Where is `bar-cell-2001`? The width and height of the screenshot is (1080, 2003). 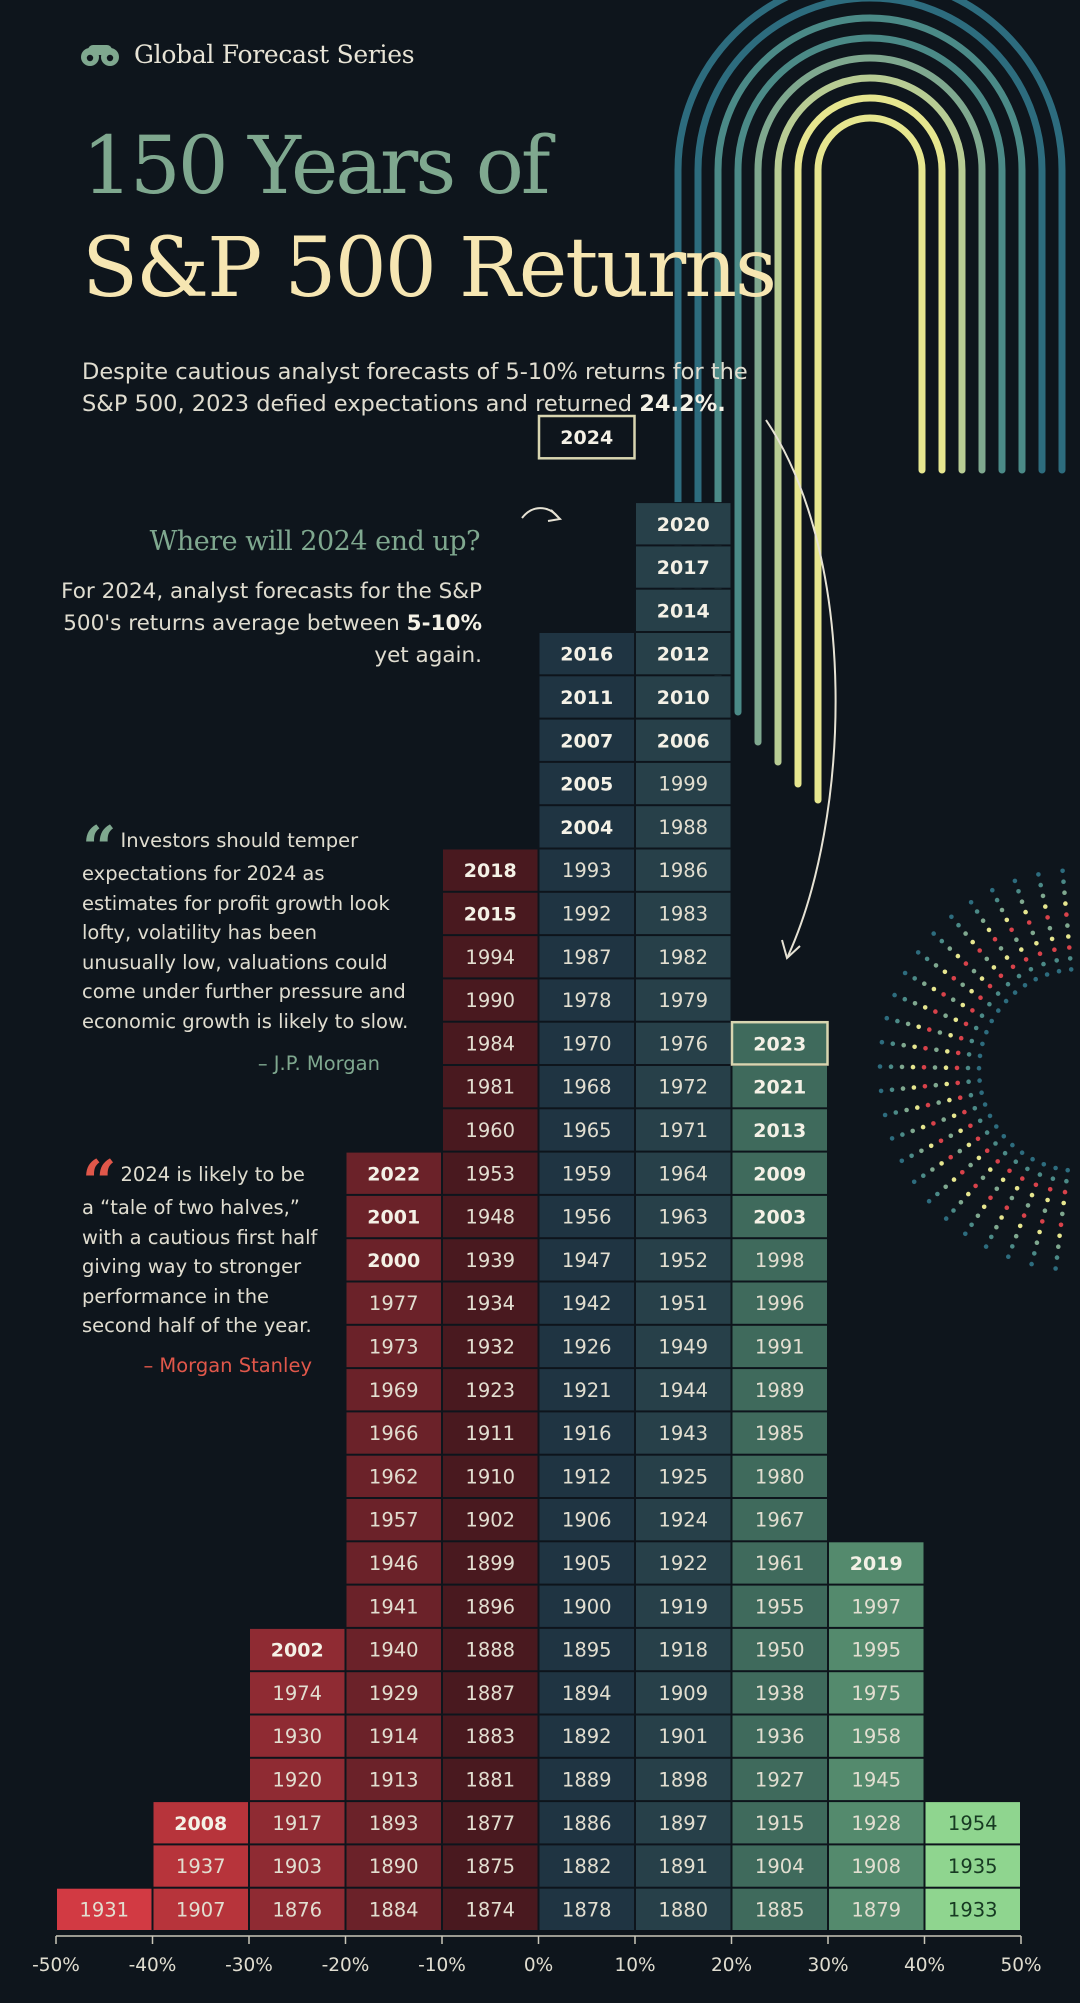 bar-cell-2001 is located at coordinates (393, 1216).